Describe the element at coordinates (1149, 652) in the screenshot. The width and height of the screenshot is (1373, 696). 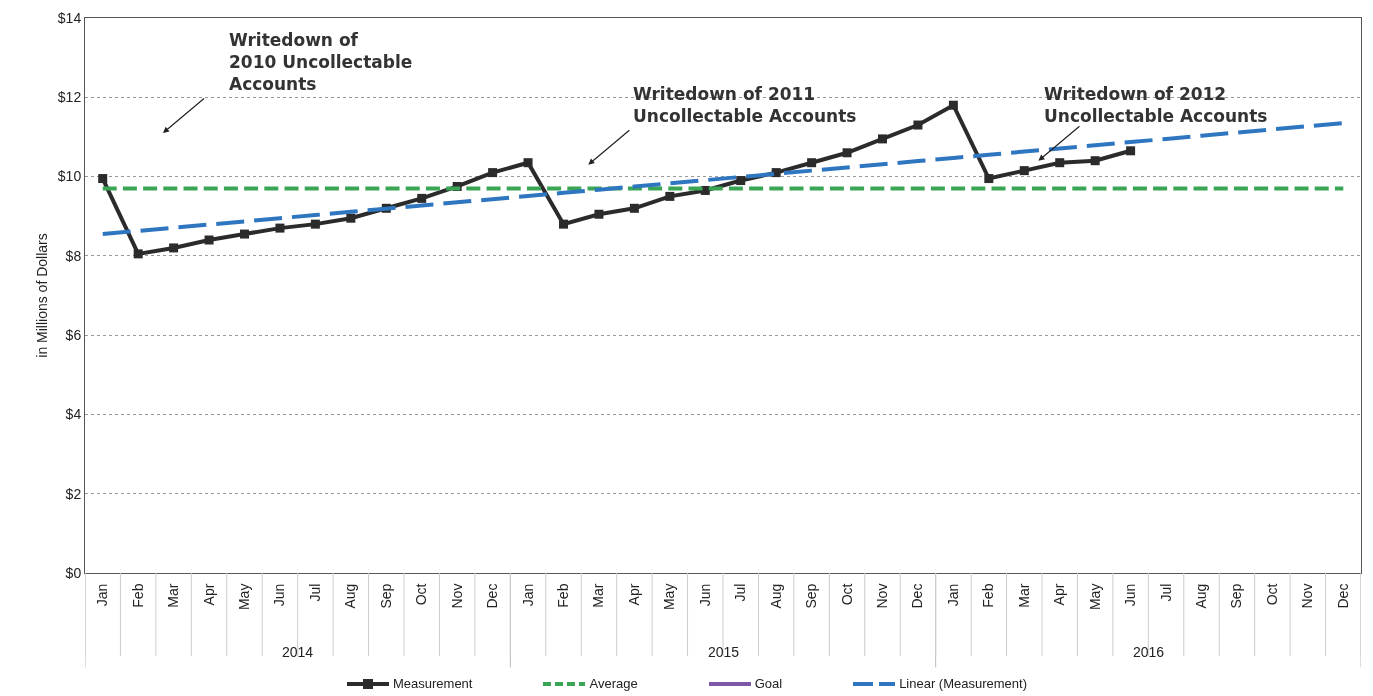
I see `text: 2016` at that location.